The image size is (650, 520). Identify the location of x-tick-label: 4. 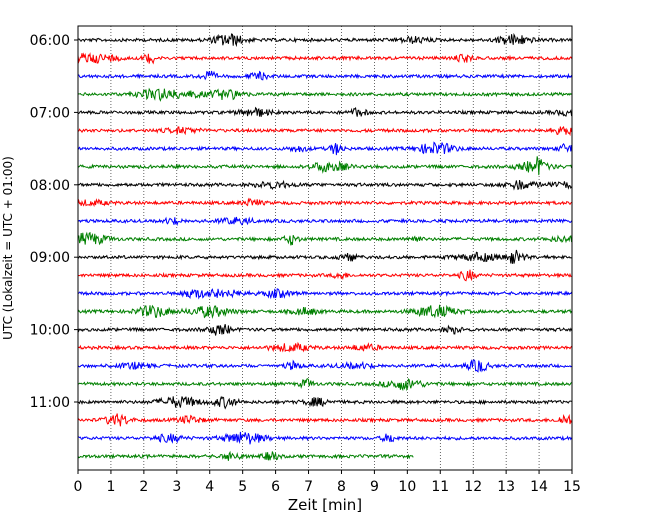
(209, 487).